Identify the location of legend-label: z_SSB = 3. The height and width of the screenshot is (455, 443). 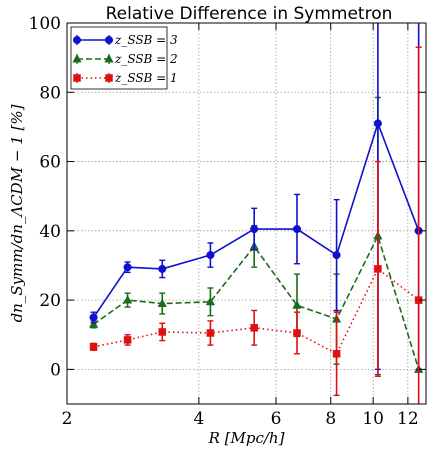
(146, 40).